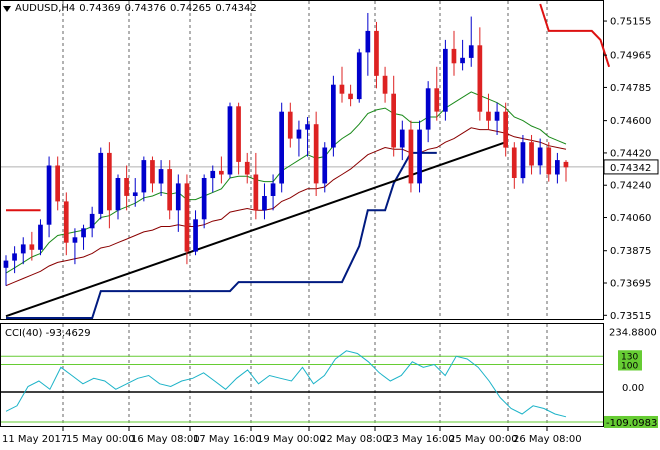  I want to click on price-tick-label: 0.73695, so click(630, 284).